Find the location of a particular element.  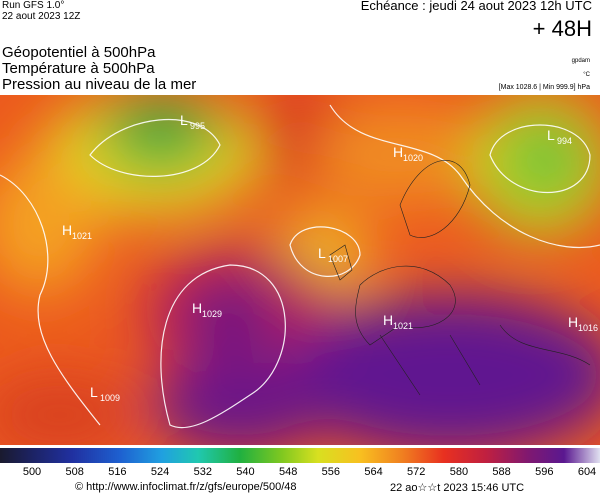

unit: gpdam is located at coordinates (580, 61).